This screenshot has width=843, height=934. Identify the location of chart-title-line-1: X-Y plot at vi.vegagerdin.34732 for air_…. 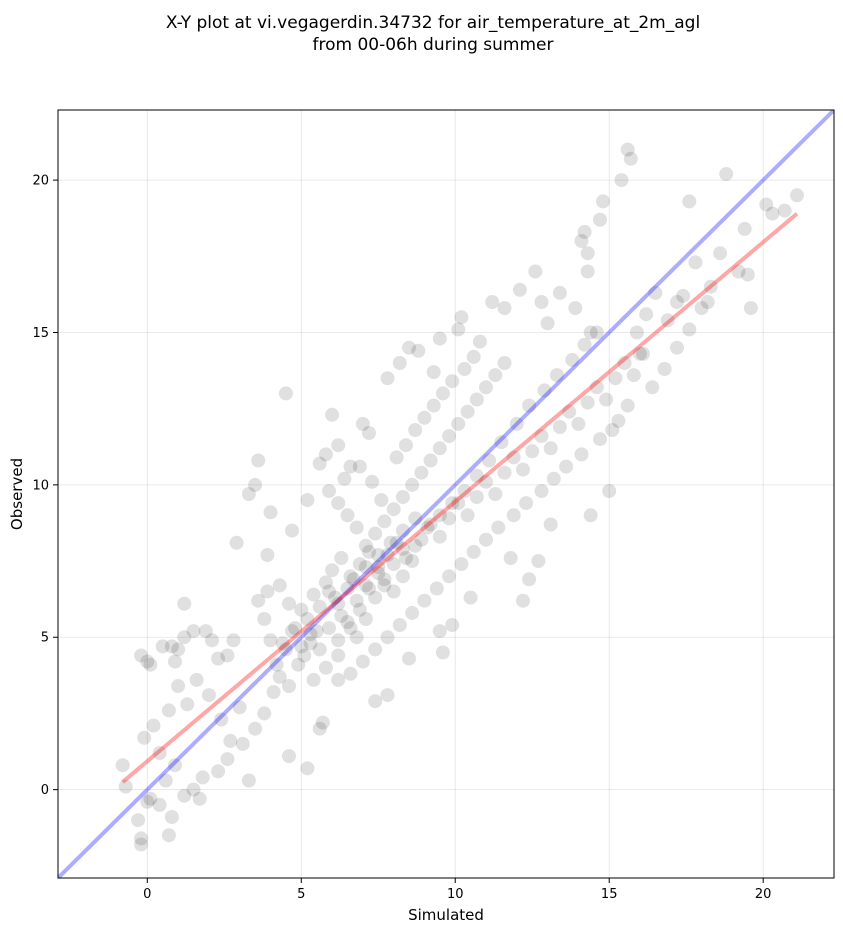
(433, 23).